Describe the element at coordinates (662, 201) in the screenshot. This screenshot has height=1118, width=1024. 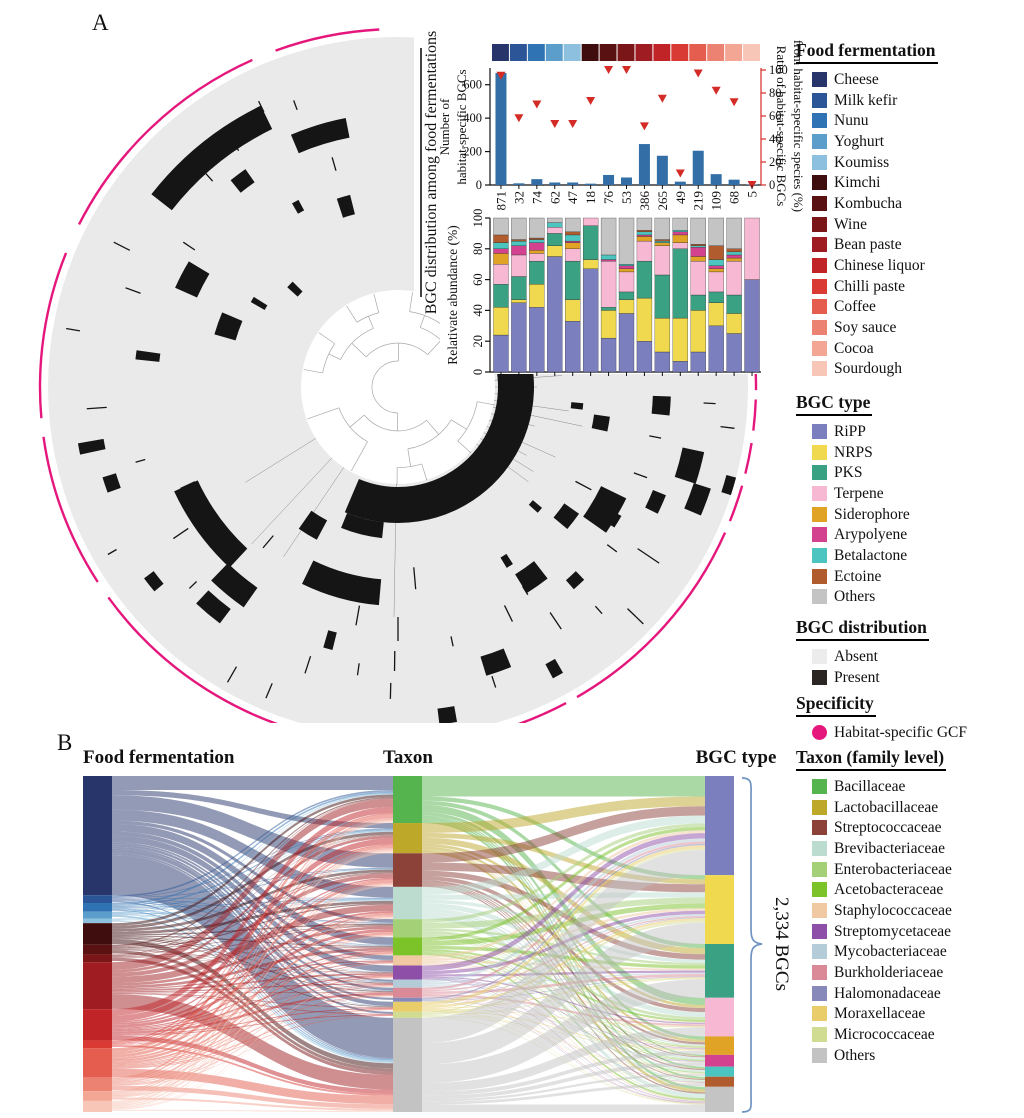
I see `svg-text: 265` at that location.